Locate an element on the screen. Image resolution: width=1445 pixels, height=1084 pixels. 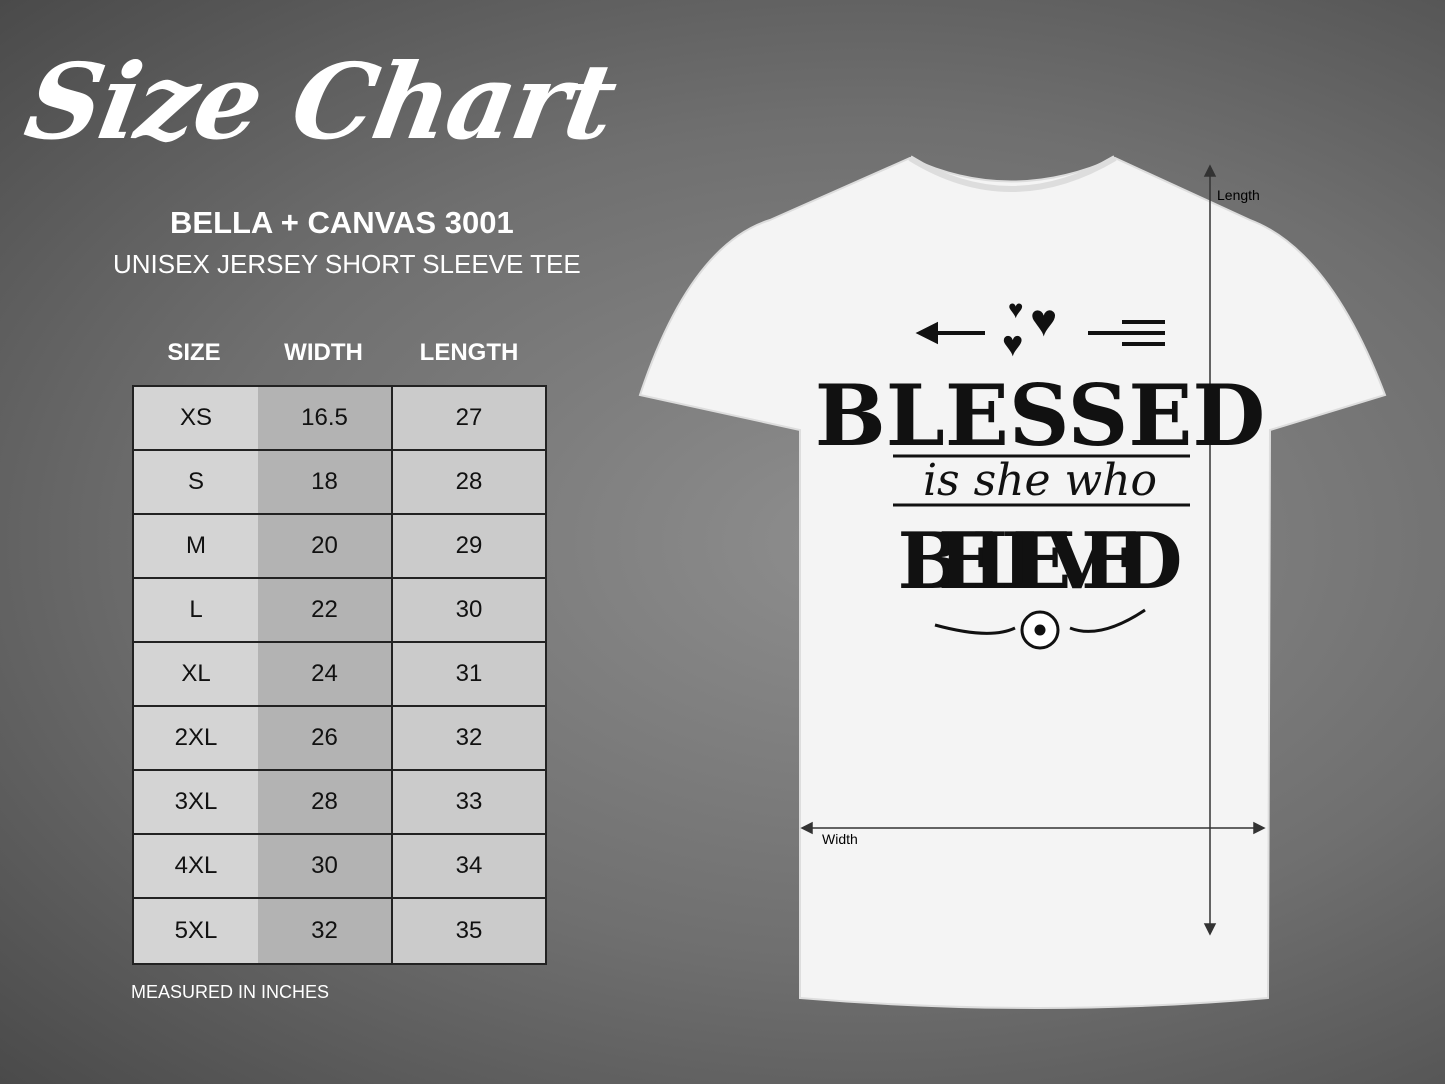
design-graphic: ♥ ♥ ♥ BLESSED is she who BELIEVED is located at coordinates (1040, 472).